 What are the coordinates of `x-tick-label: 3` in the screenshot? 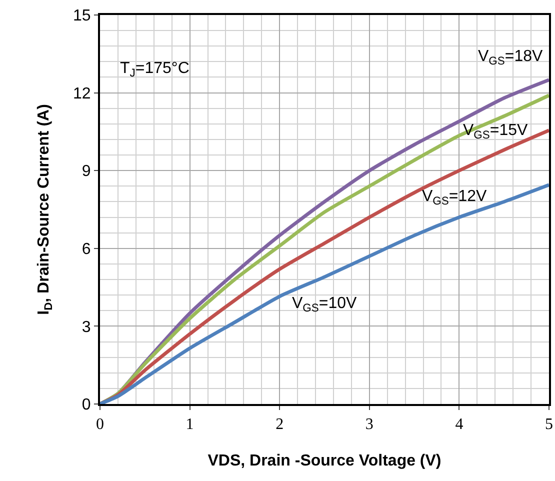 It's located at (369, 425).